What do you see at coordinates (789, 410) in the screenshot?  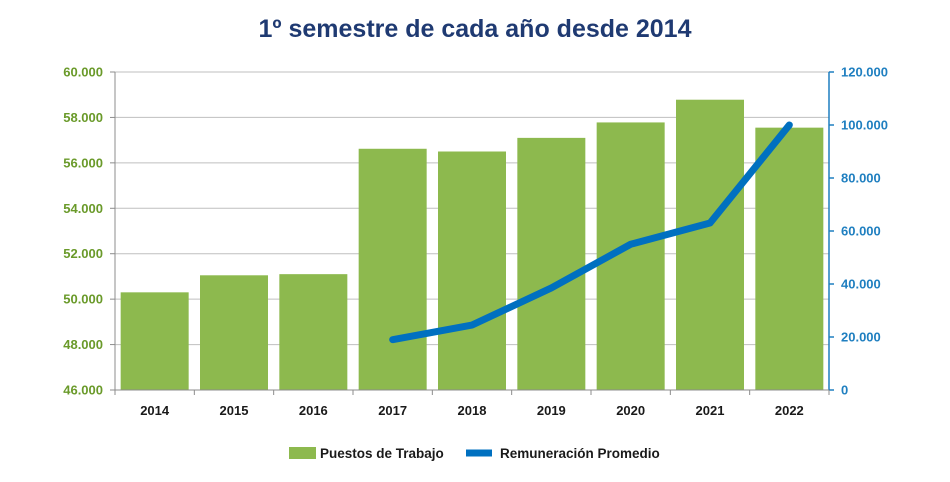 I see `x-tick-label: 2022` at bounding box center [789, 410].